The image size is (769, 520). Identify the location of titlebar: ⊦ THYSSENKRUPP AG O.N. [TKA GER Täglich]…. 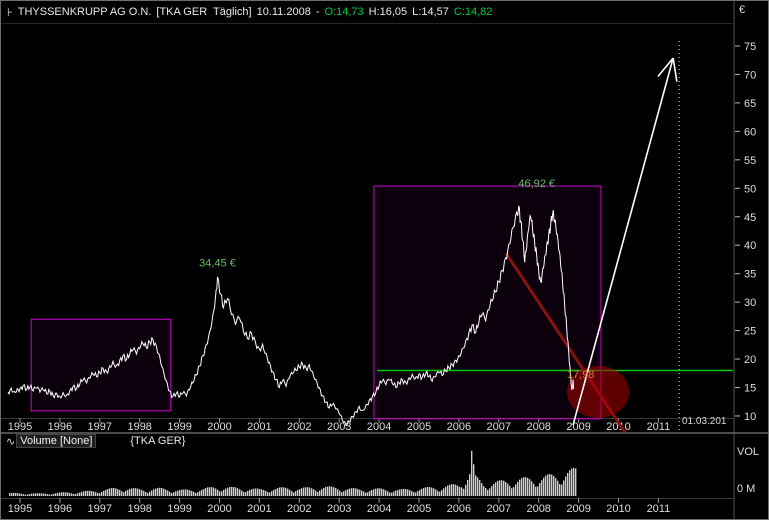
(366, 12).